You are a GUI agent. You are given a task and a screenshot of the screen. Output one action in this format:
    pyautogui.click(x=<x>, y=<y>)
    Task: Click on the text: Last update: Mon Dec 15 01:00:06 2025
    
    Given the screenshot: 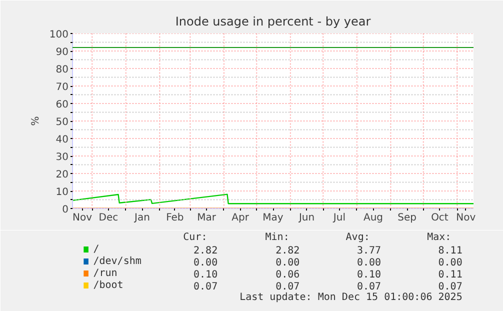 What is the action you would take?
    pyautogui.click(x=351, y=297)
    